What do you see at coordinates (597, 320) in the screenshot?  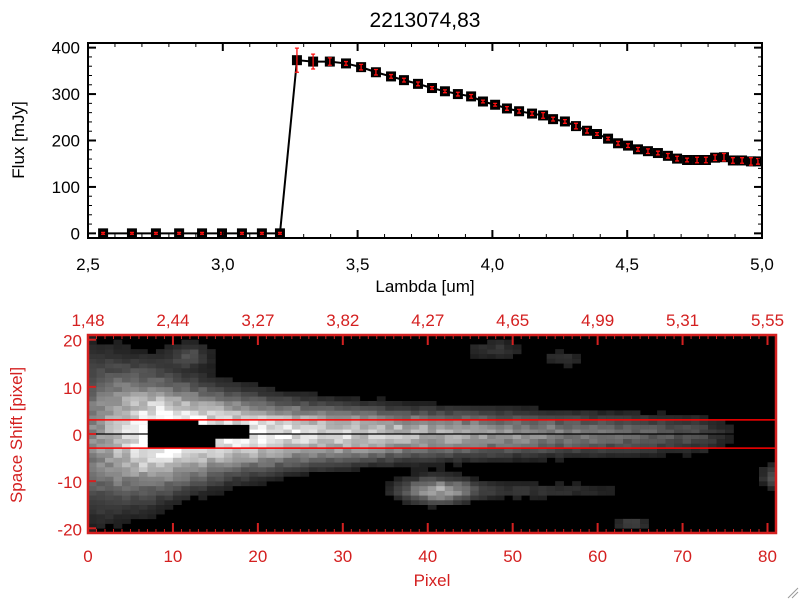 I see `top-x-tick-label: 4,99` at bounding box center [597, 320].